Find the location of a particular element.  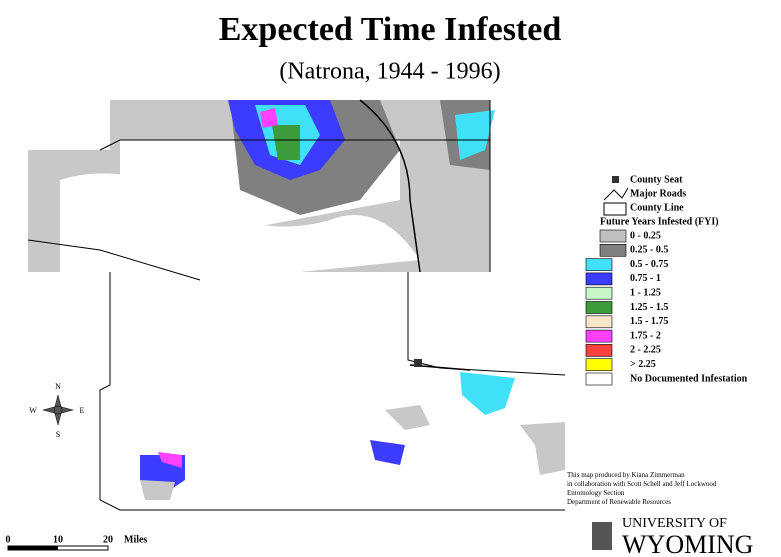

county-seat is located at coordinates (418, 363).